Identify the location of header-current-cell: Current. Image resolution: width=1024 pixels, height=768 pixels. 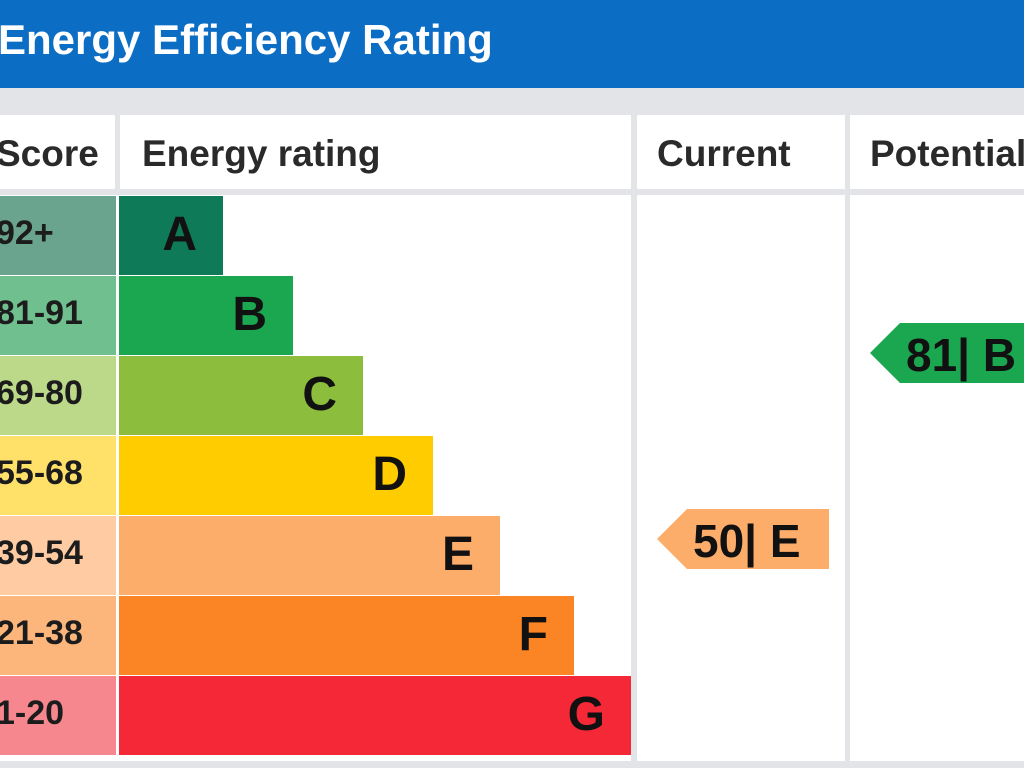
(741, 152).